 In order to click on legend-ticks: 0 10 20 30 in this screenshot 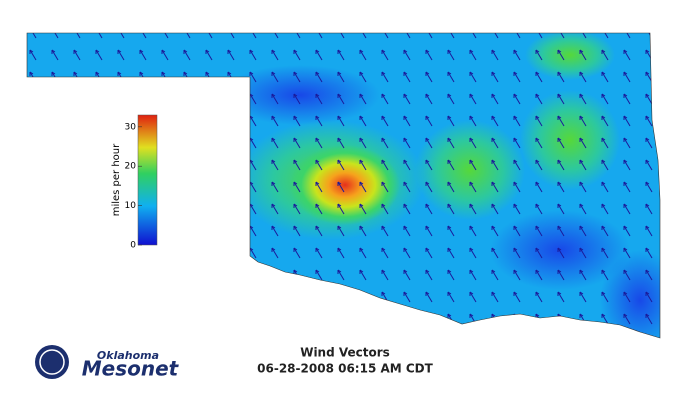, I will do `click(133, 186)`.